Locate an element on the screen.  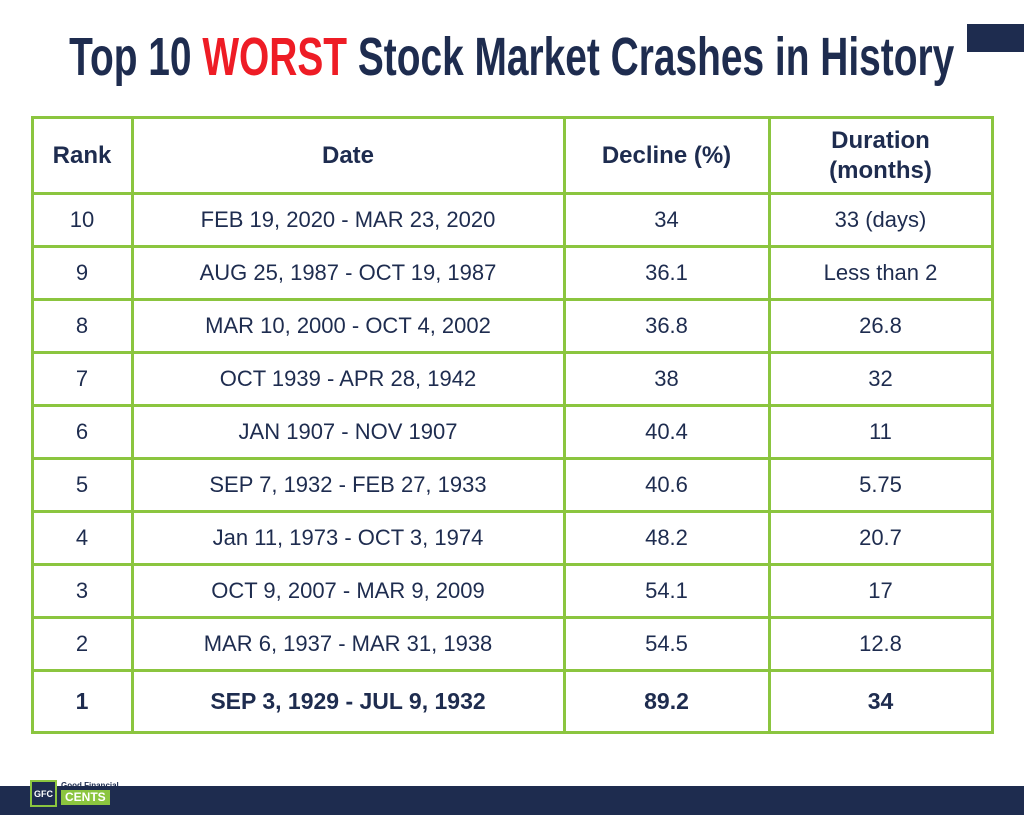
table-row: 2 MAR 6, 1937 - MAR 31, 1938 54.5 12.8 is located at coordinates (512, 644).